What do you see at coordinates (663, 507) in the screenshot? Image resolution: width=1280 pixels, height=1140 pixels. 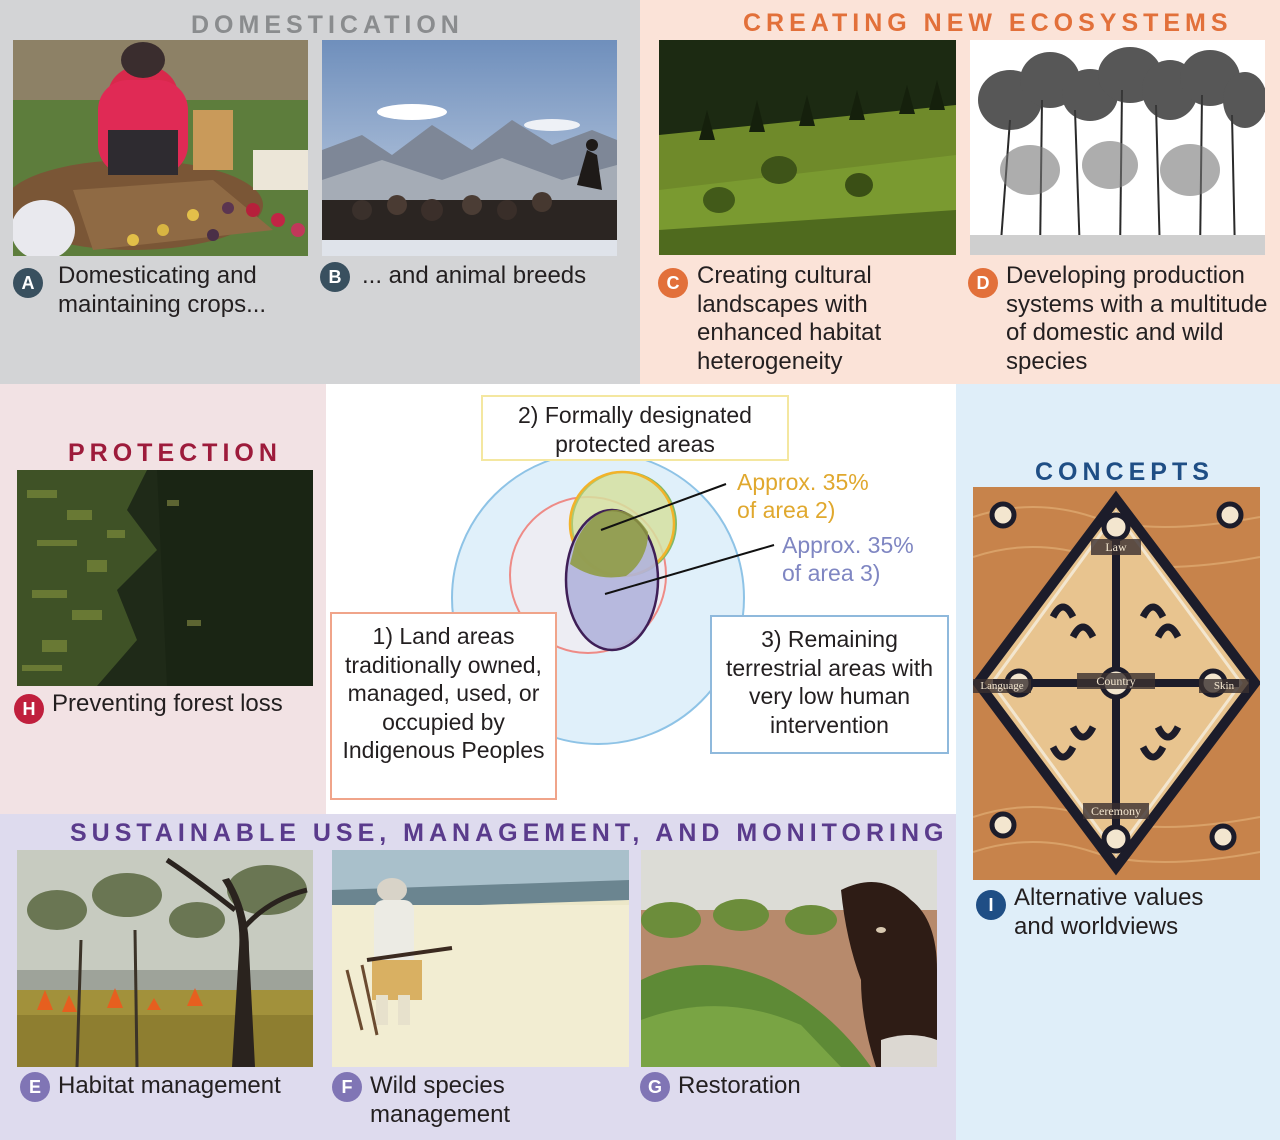 I see `pointer-line-area2` at bounding box center [663, 507].